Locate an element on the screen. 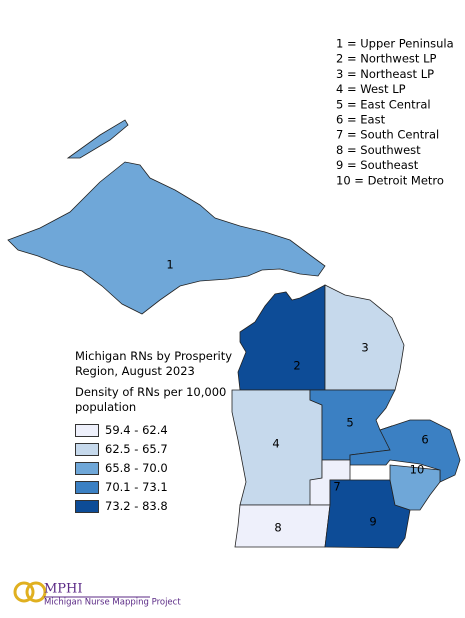 Image resolution: width=465 pixels, height=618 pixels. legend-label: 70.1 - 73.1 is located at coordinates (136, 487).